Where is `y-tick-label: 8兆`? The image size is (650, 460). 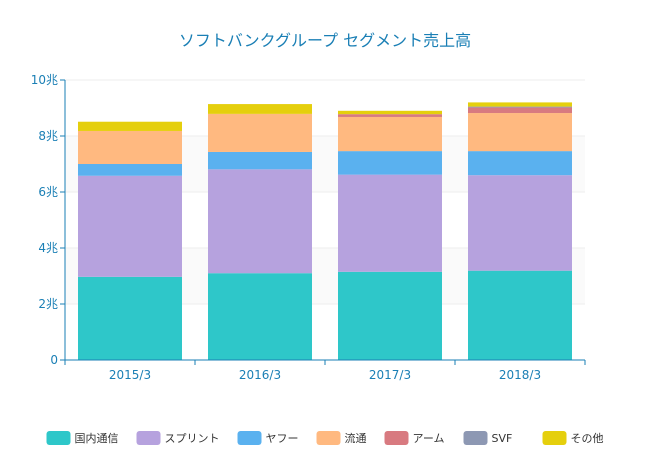 y-tick-label: 8兆 is located at coordinates (48, 136).